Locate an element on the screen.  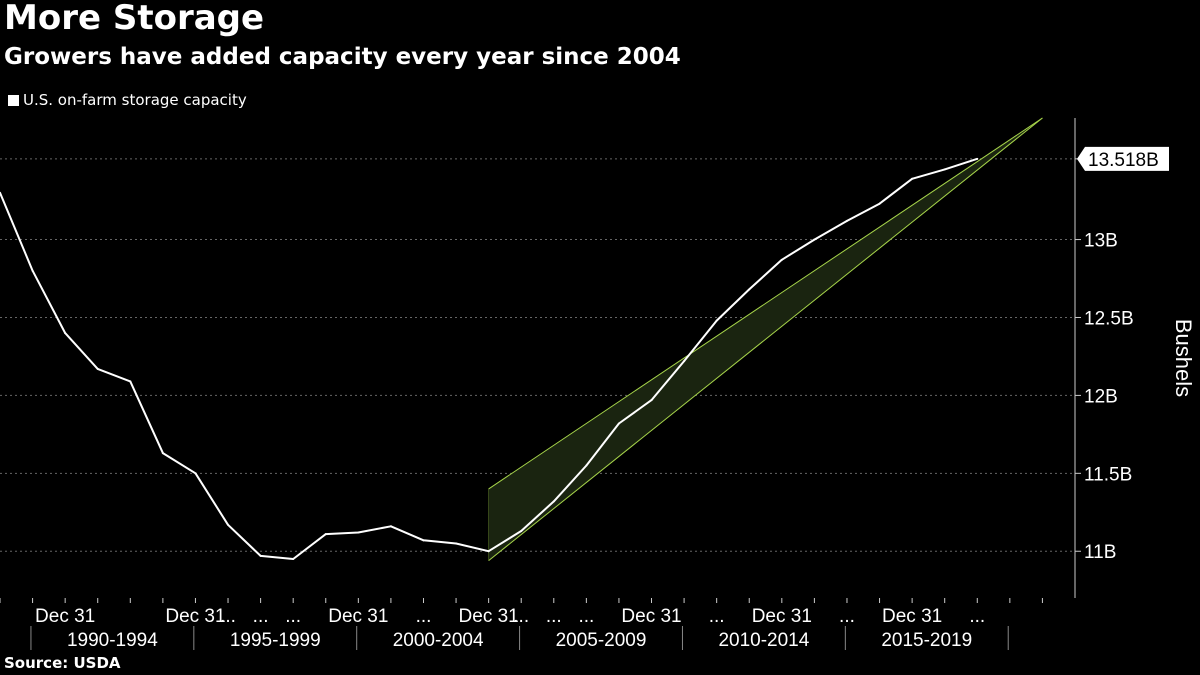
period-label: 2010-2014 is located at coordinates (763, 640).